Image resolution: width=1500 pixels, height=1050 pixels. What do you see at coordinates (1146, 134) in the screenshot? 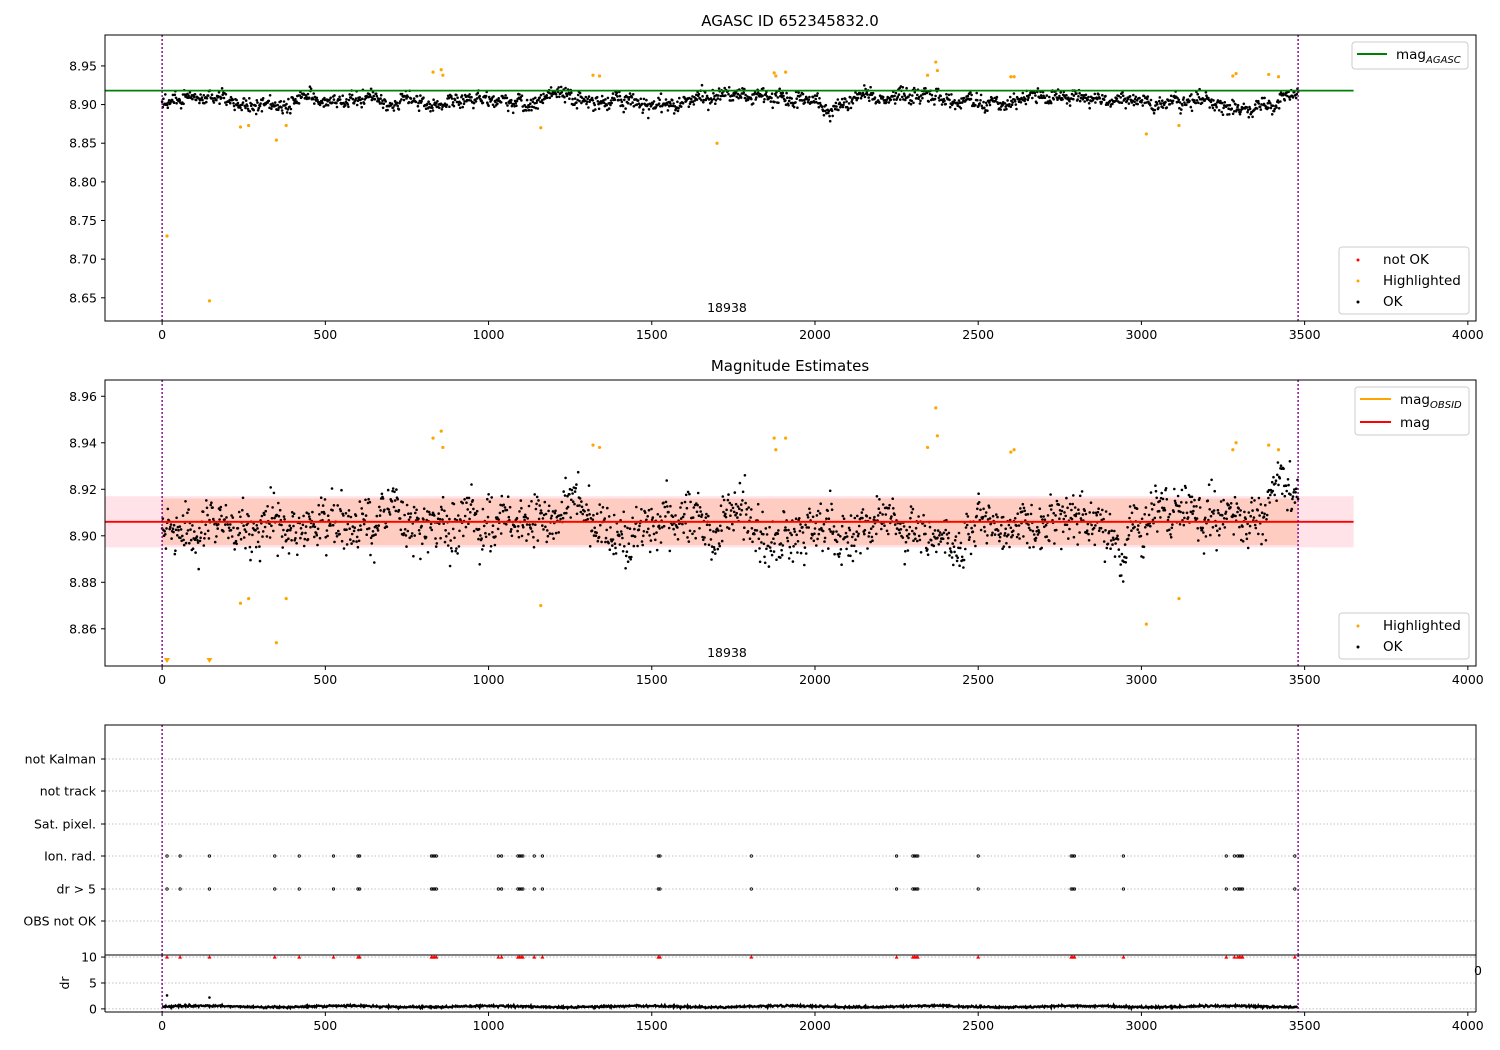
I see `agasc-highlighted-point` at bounding box center [1146, 134].